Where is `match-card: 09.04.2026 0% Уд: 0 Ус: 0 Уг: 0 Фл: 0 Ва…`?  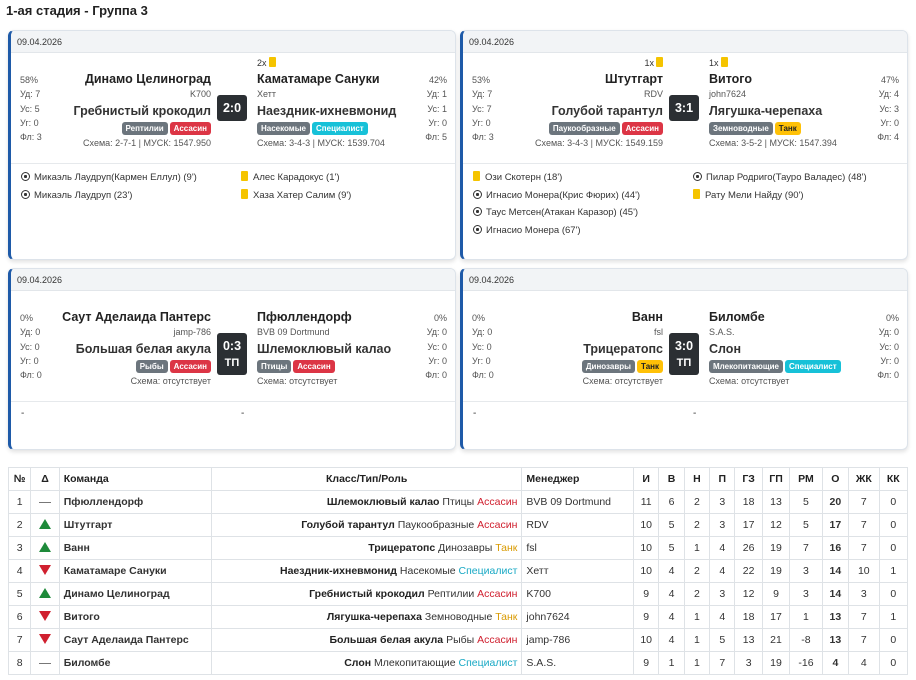
match-card: 09.04.2026 0% Уд: 0 Ус: 0 Уг: 0 Фл: 0 Ва… is located at coordinates (684, 359).